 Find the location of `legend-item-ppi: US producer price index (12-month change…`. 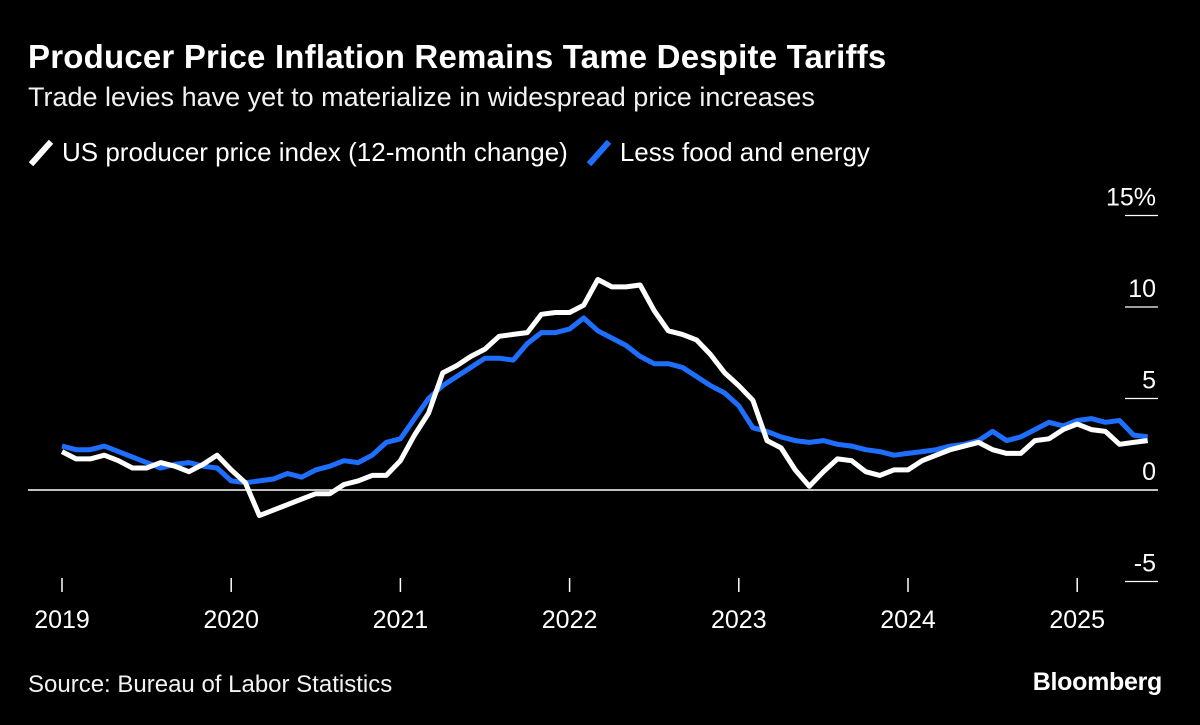

legend-item-ppi: US producer price index (12-month change… is located at coordinates (298, 152).